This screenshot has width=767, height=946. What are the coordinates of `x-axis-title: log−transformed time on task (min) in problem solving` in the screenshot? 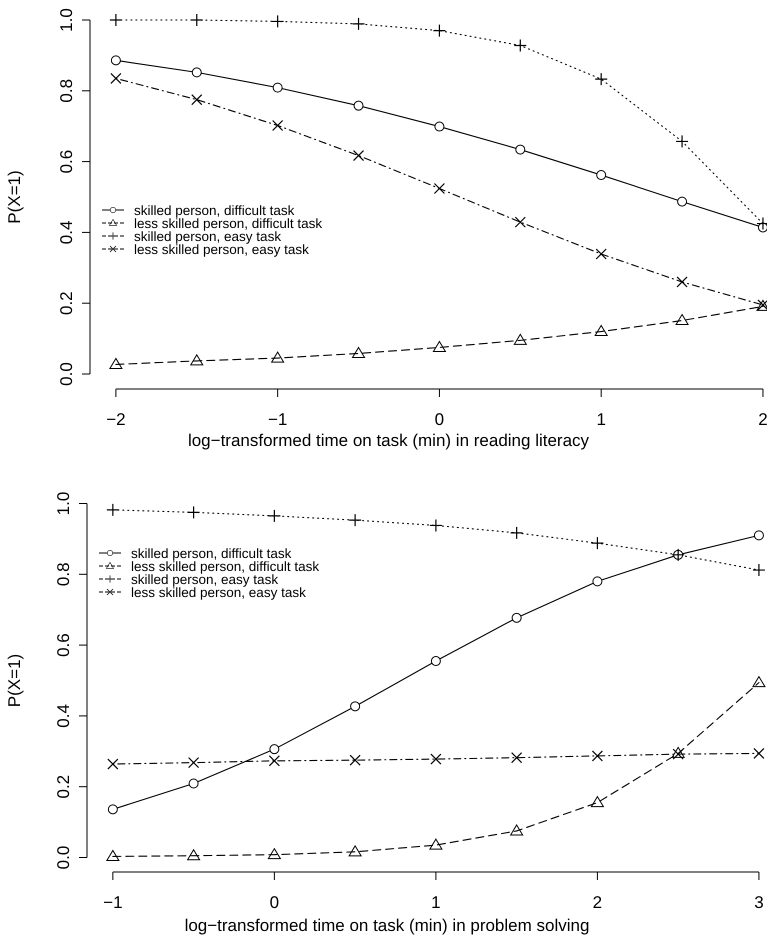 It's located at (387, 925).